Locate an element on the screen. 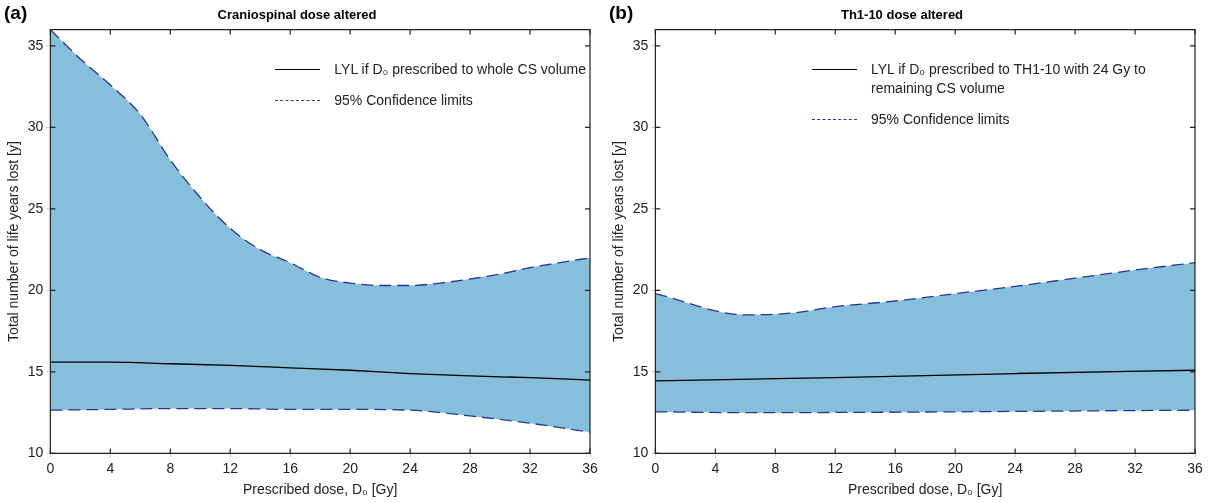 This screenshot has height=503, width=1209. legend-label: LYL if D₀ prescribed to TH1-10 with 24 Gy to remaining CS volume is located at coordinates (1009, 78).